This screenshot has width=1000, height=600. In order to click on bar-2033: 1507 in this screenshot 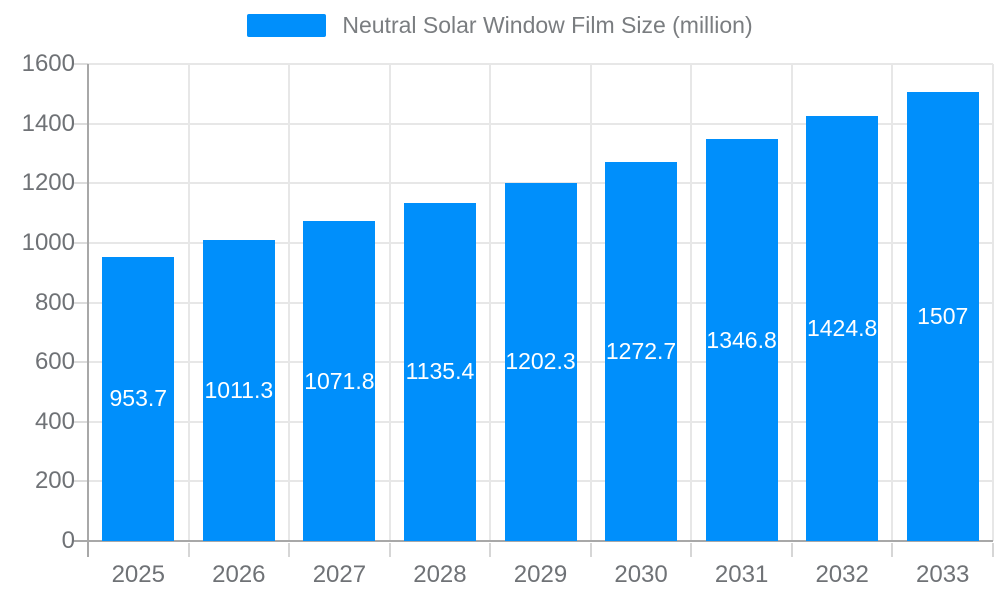, I will do `click(942, 316)`.